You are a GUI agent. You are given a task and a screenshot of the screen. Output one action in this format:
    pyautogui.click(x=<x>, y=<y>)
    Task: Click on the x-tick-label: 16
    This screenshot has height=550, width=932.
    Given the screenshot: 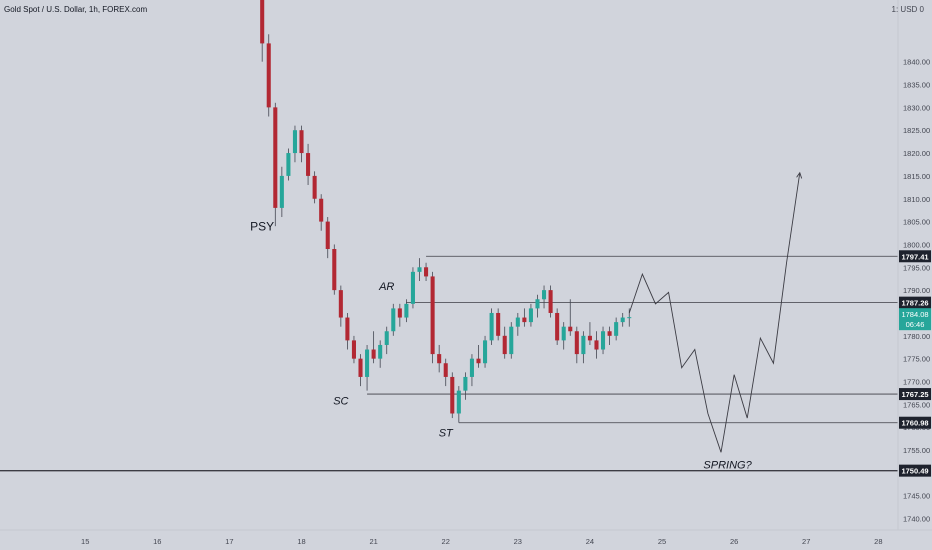 What is the action you would take?
    pyautogui.click(x=157, y=541)
    